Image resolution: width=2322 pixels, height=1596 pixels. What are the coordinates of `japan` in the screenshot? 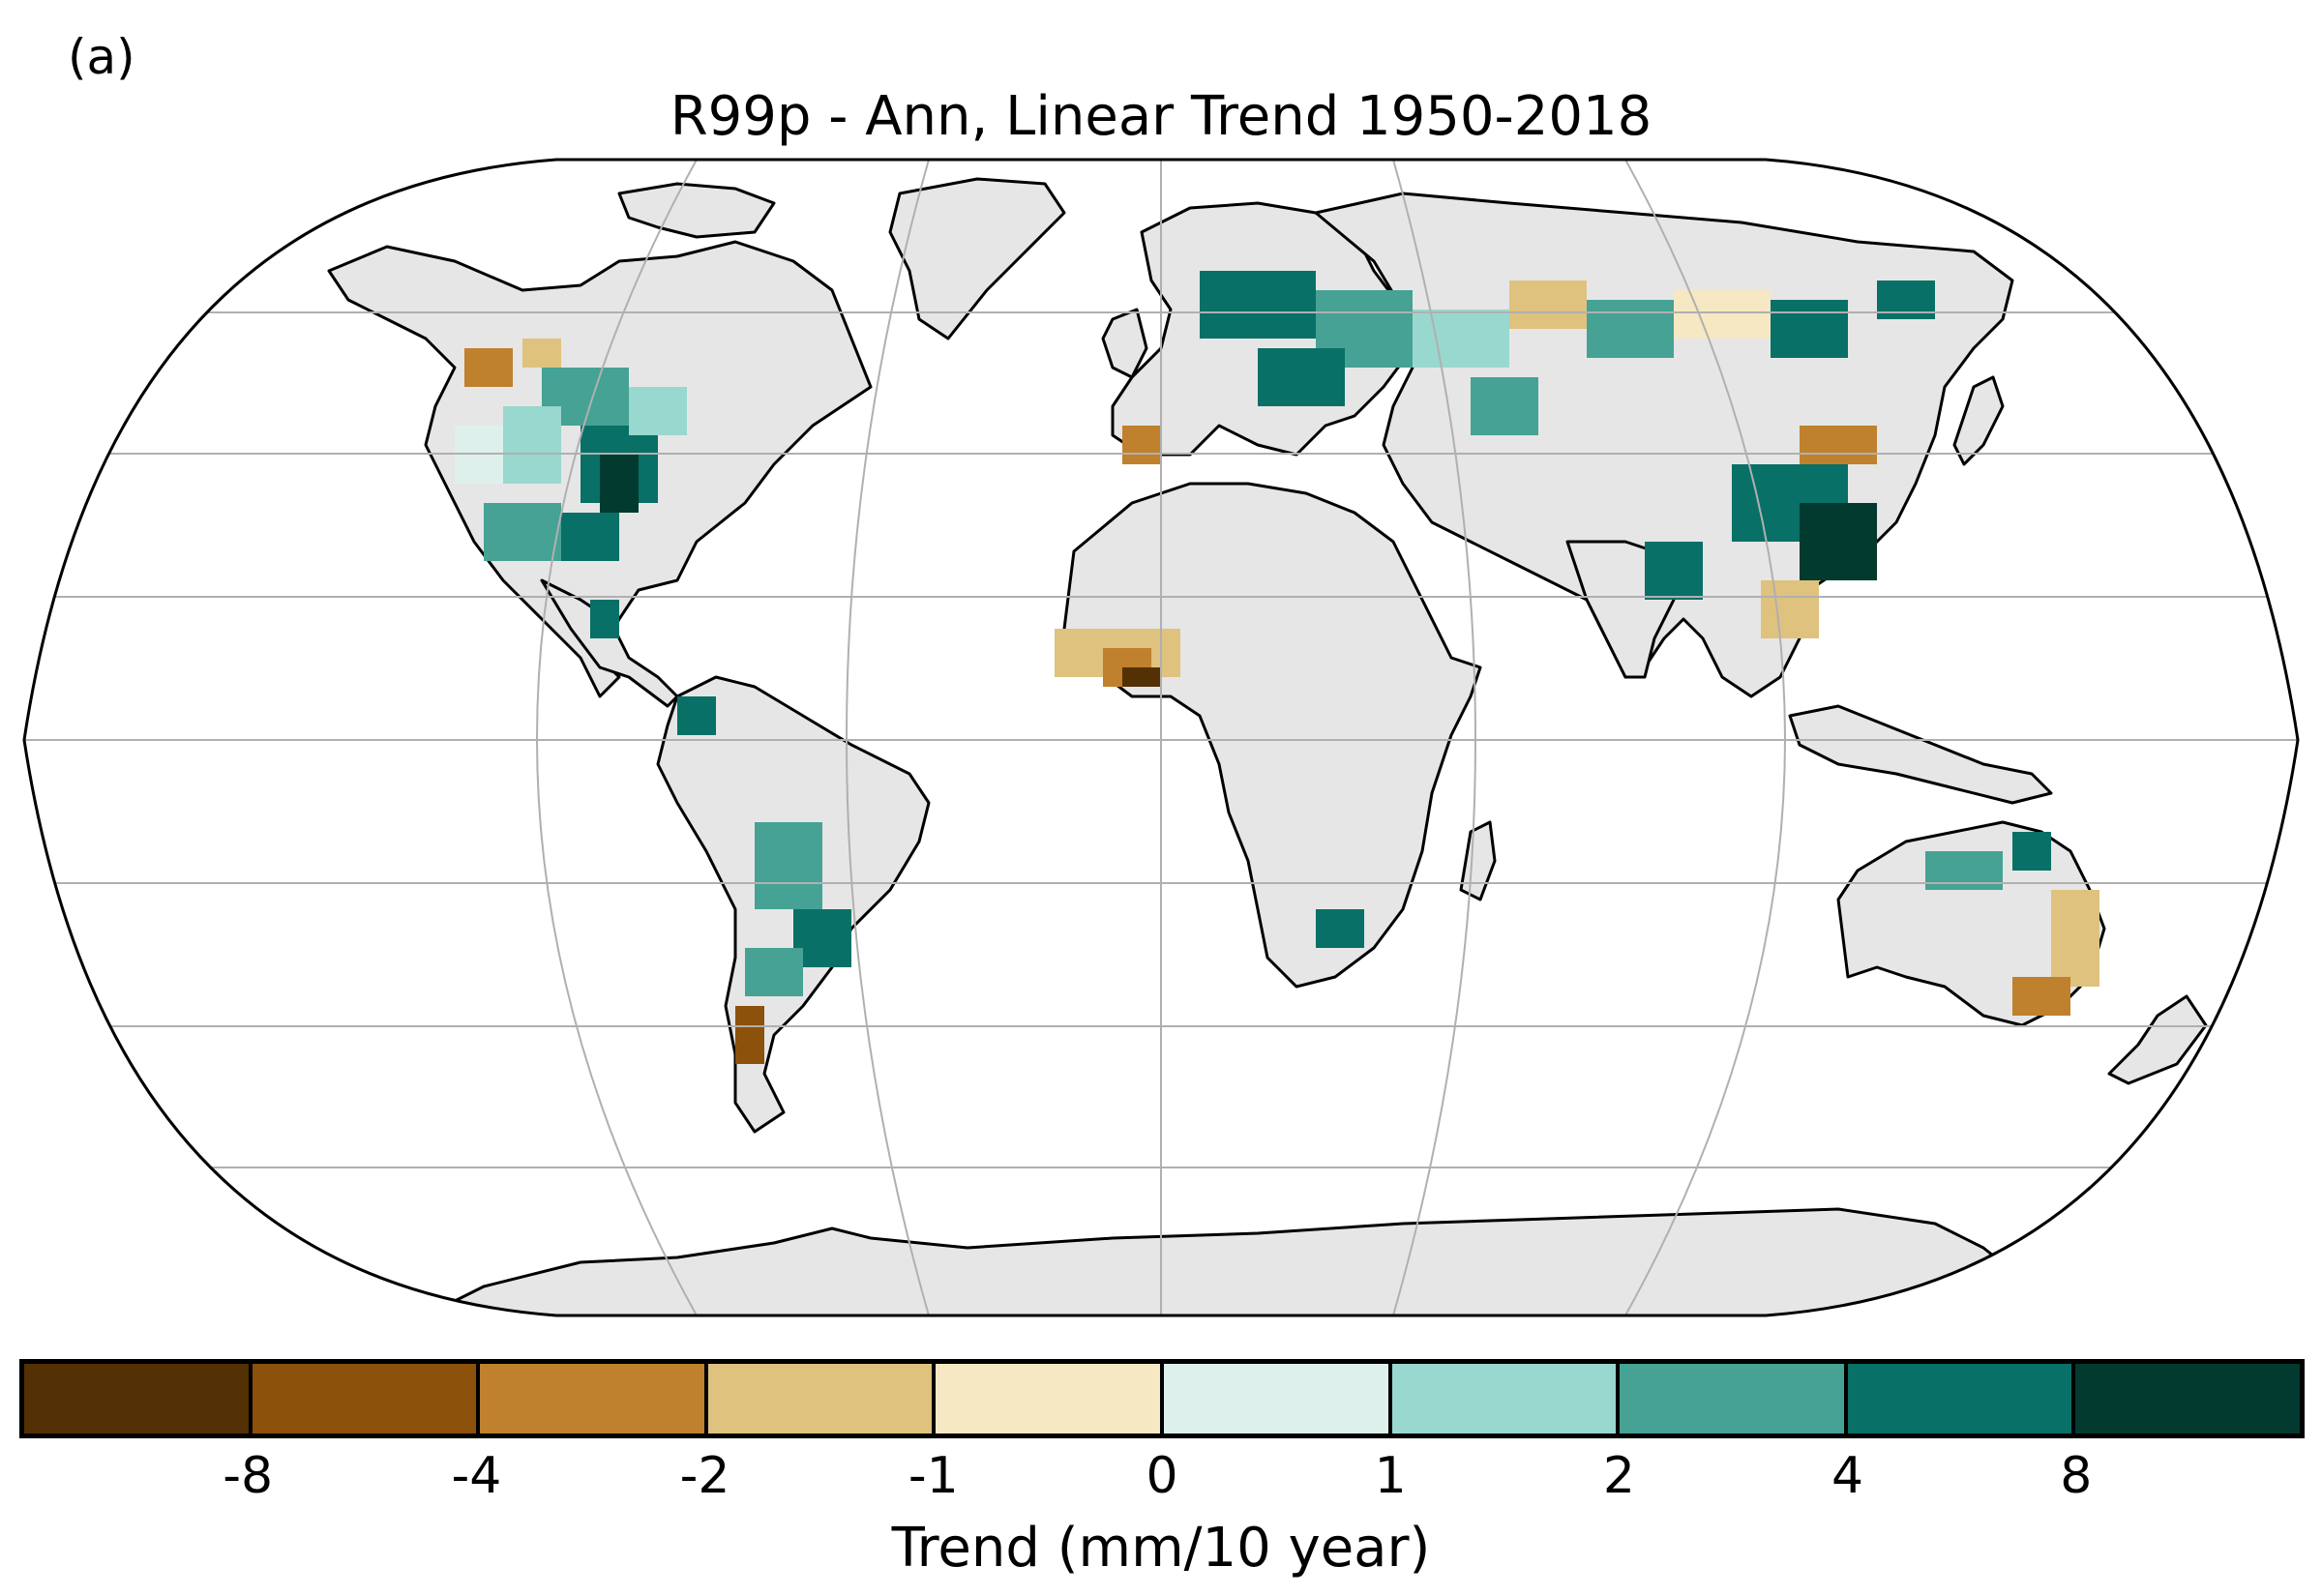 It's located at (1978, 420).